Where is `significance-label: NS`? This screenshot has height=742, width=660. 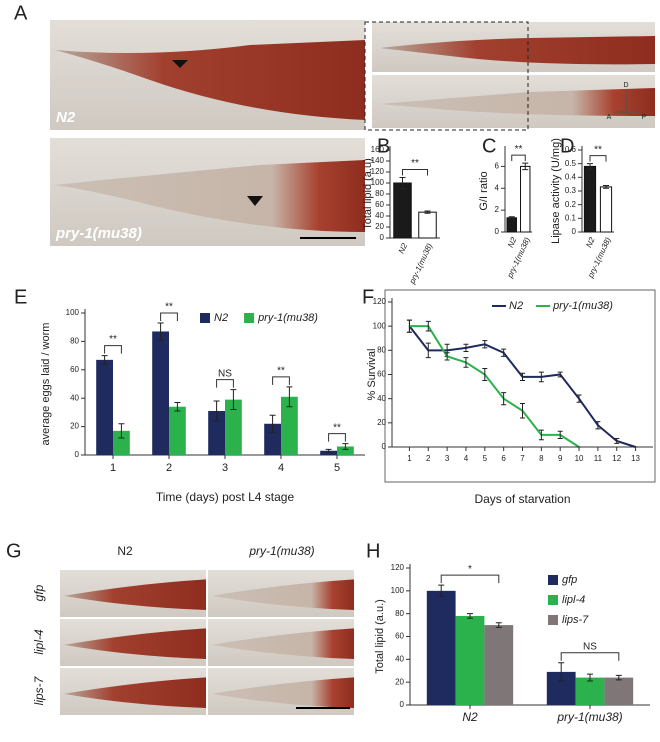
significance-label: NS is located at coordinates (225, 373).